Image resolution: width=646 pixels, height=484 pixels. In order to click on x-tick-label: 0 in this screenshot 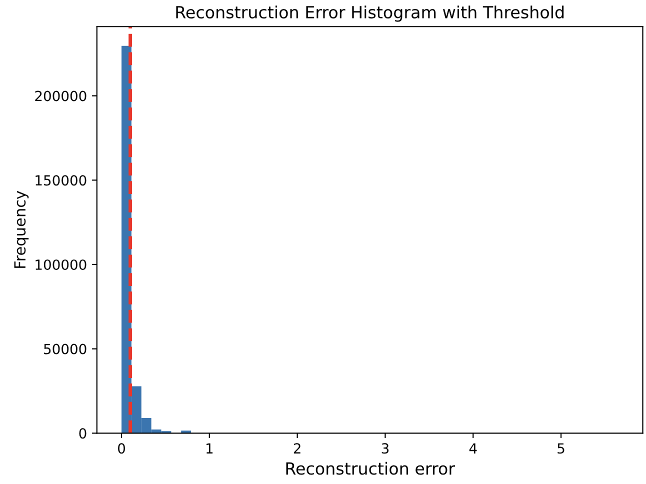, I will do `click(122, 448)`.